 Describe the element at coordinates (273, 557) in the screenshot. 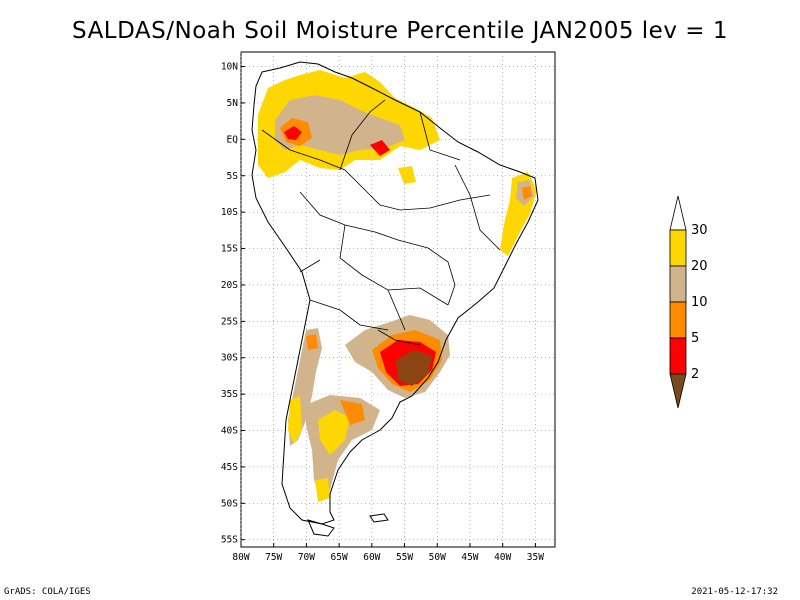

I see `lon-tick-label: 75W` at that location.